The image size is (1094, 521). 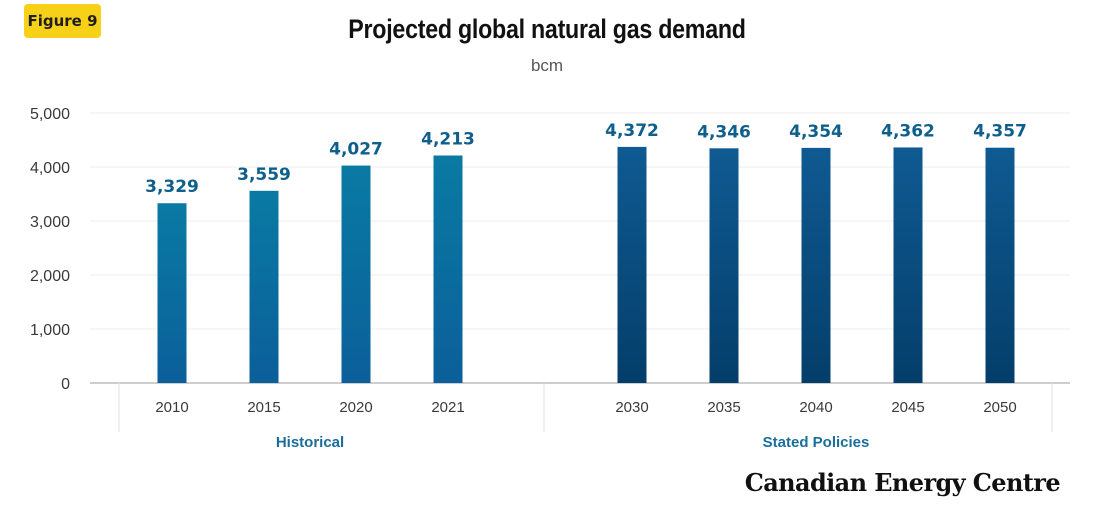 I want to click on data-label-2045: 4,362, so click(x=908, y=131).